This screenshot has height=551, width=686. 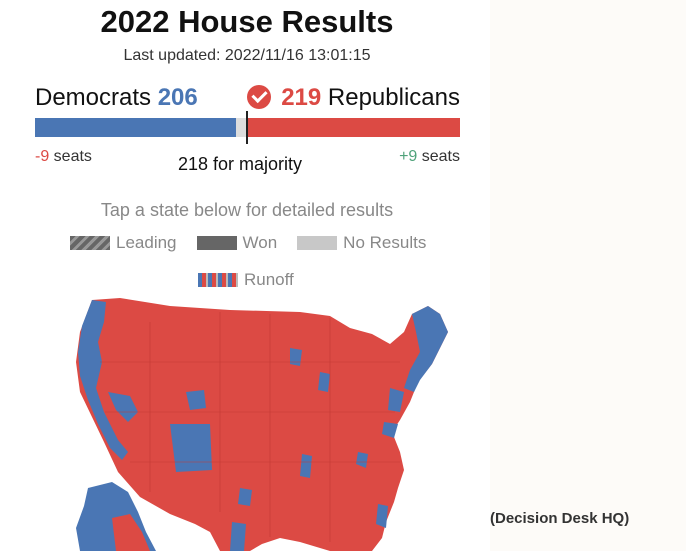 I want to click on republicans-change: +9 seats, so click(x=429, y=157).